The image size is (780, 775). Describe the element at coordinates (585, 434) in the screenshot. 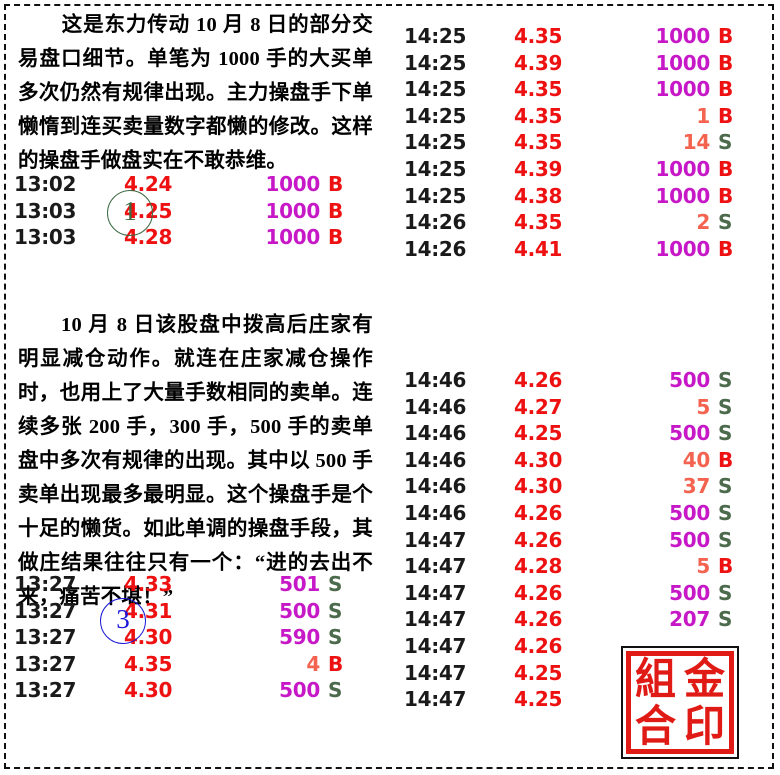

I see `trade-row: 14:46 4.25 500 S` at that location.